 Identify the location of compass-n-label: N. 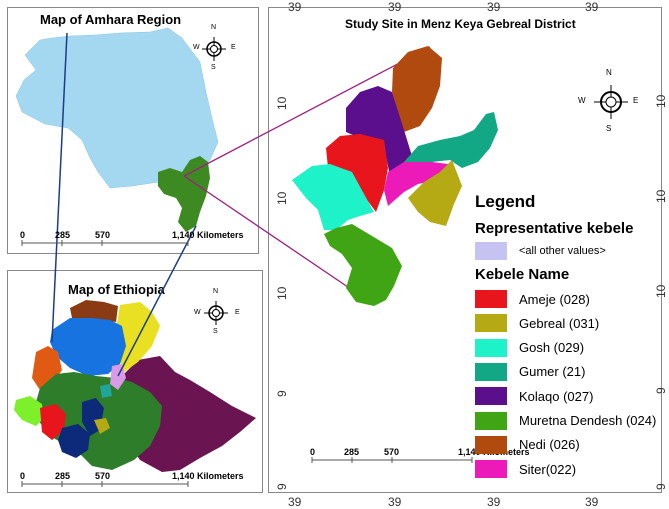
(214, 27).